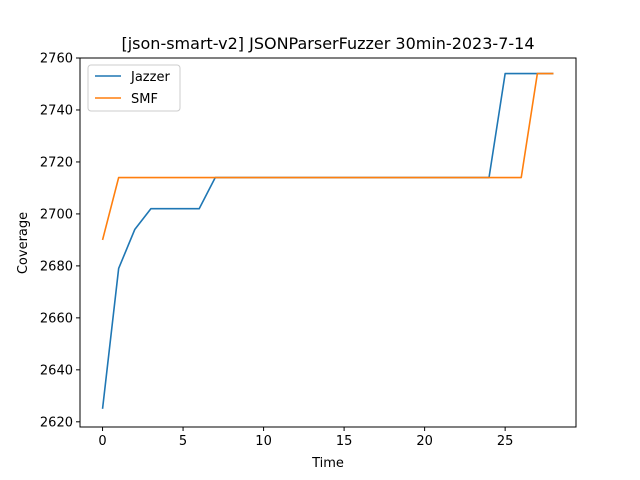  I want to click on x-tick-label: 5, so click(183, 441).